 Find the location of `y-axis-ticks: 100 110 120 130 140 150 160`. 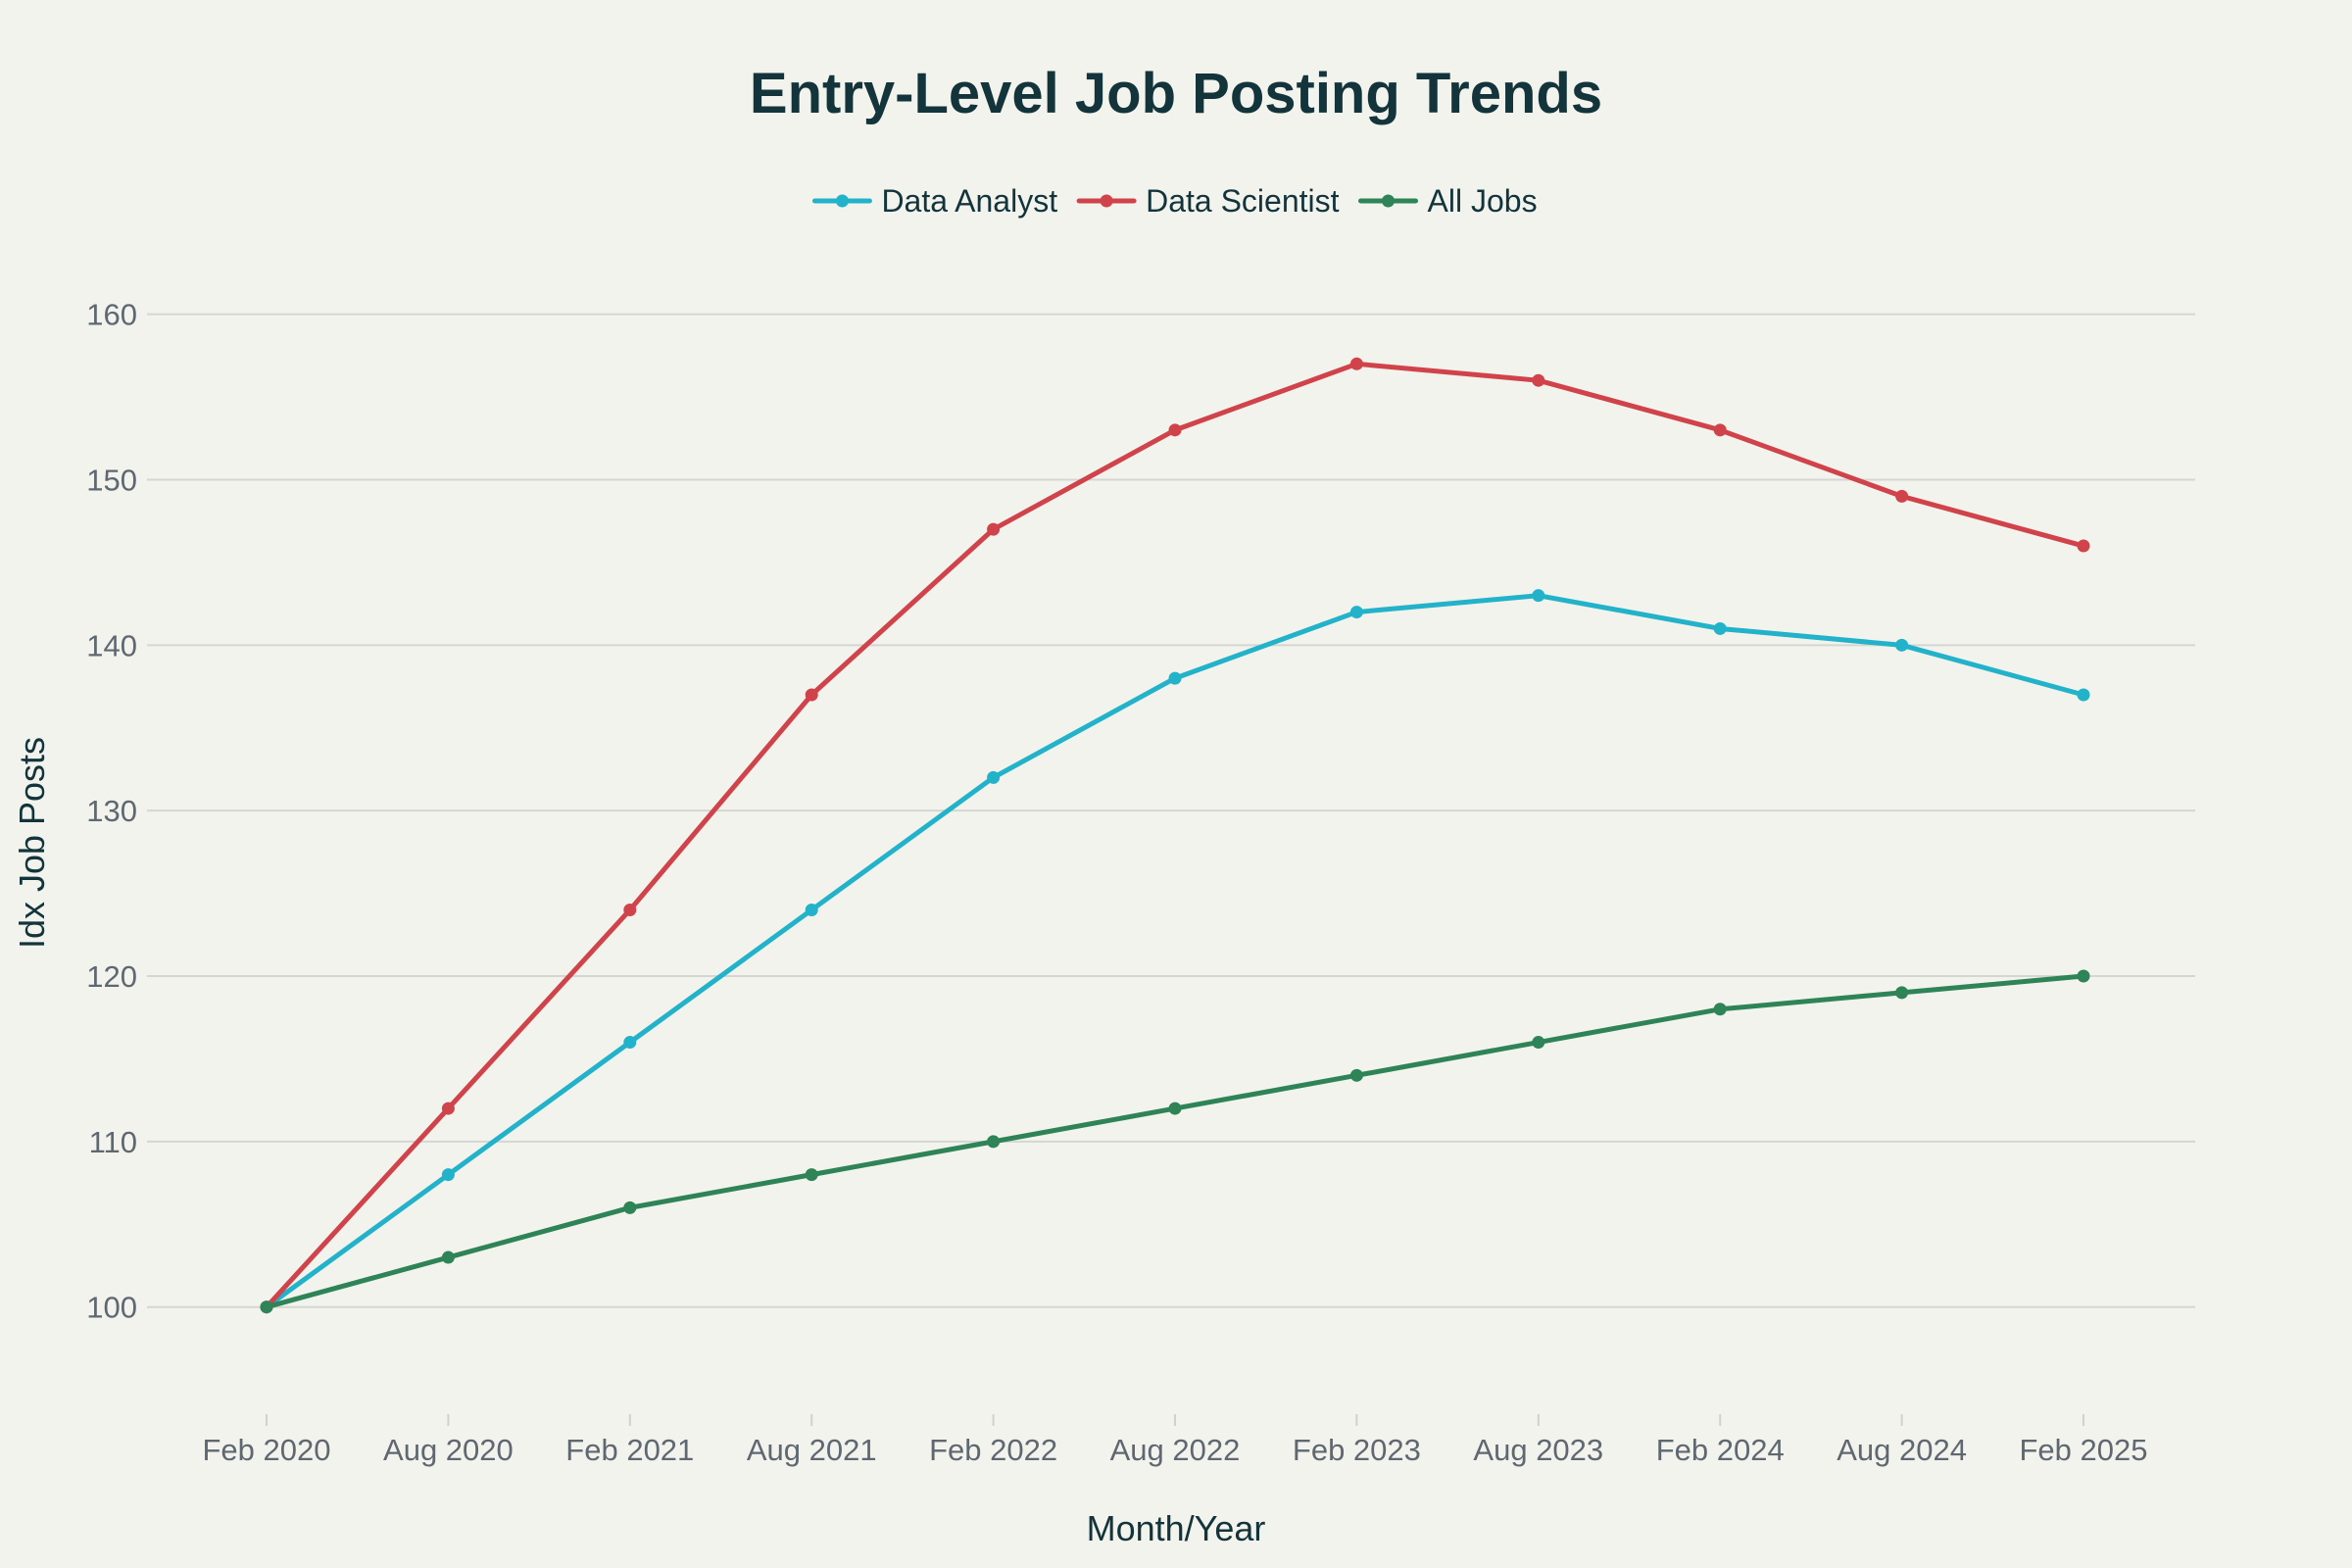

y-axis-ticks: 100 110 120 130 140 150 160 is located at coordinates (111, 811).